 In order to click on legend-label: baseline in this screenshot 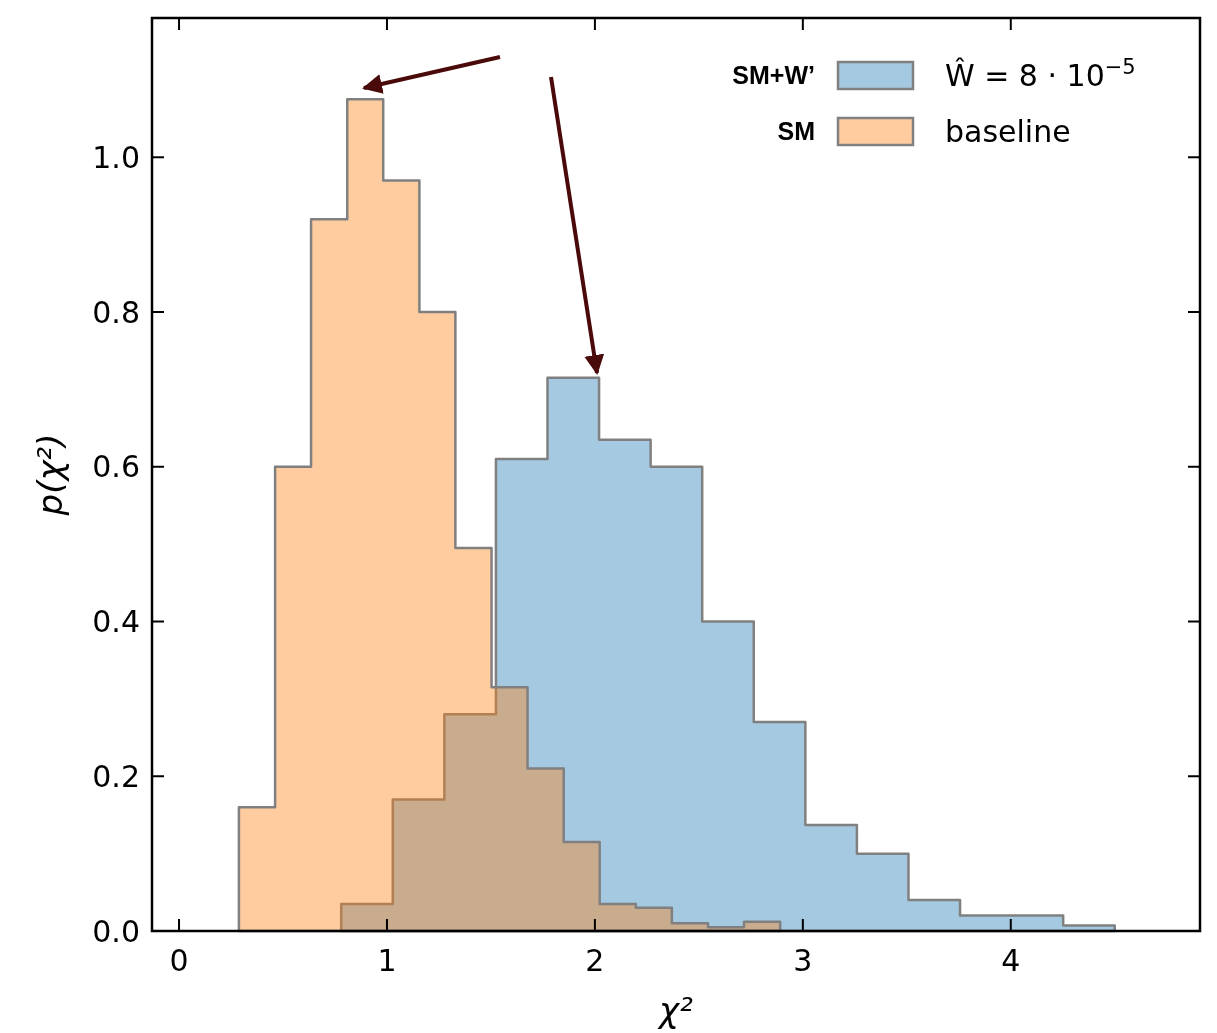, I will do `click(1008, 131)`.